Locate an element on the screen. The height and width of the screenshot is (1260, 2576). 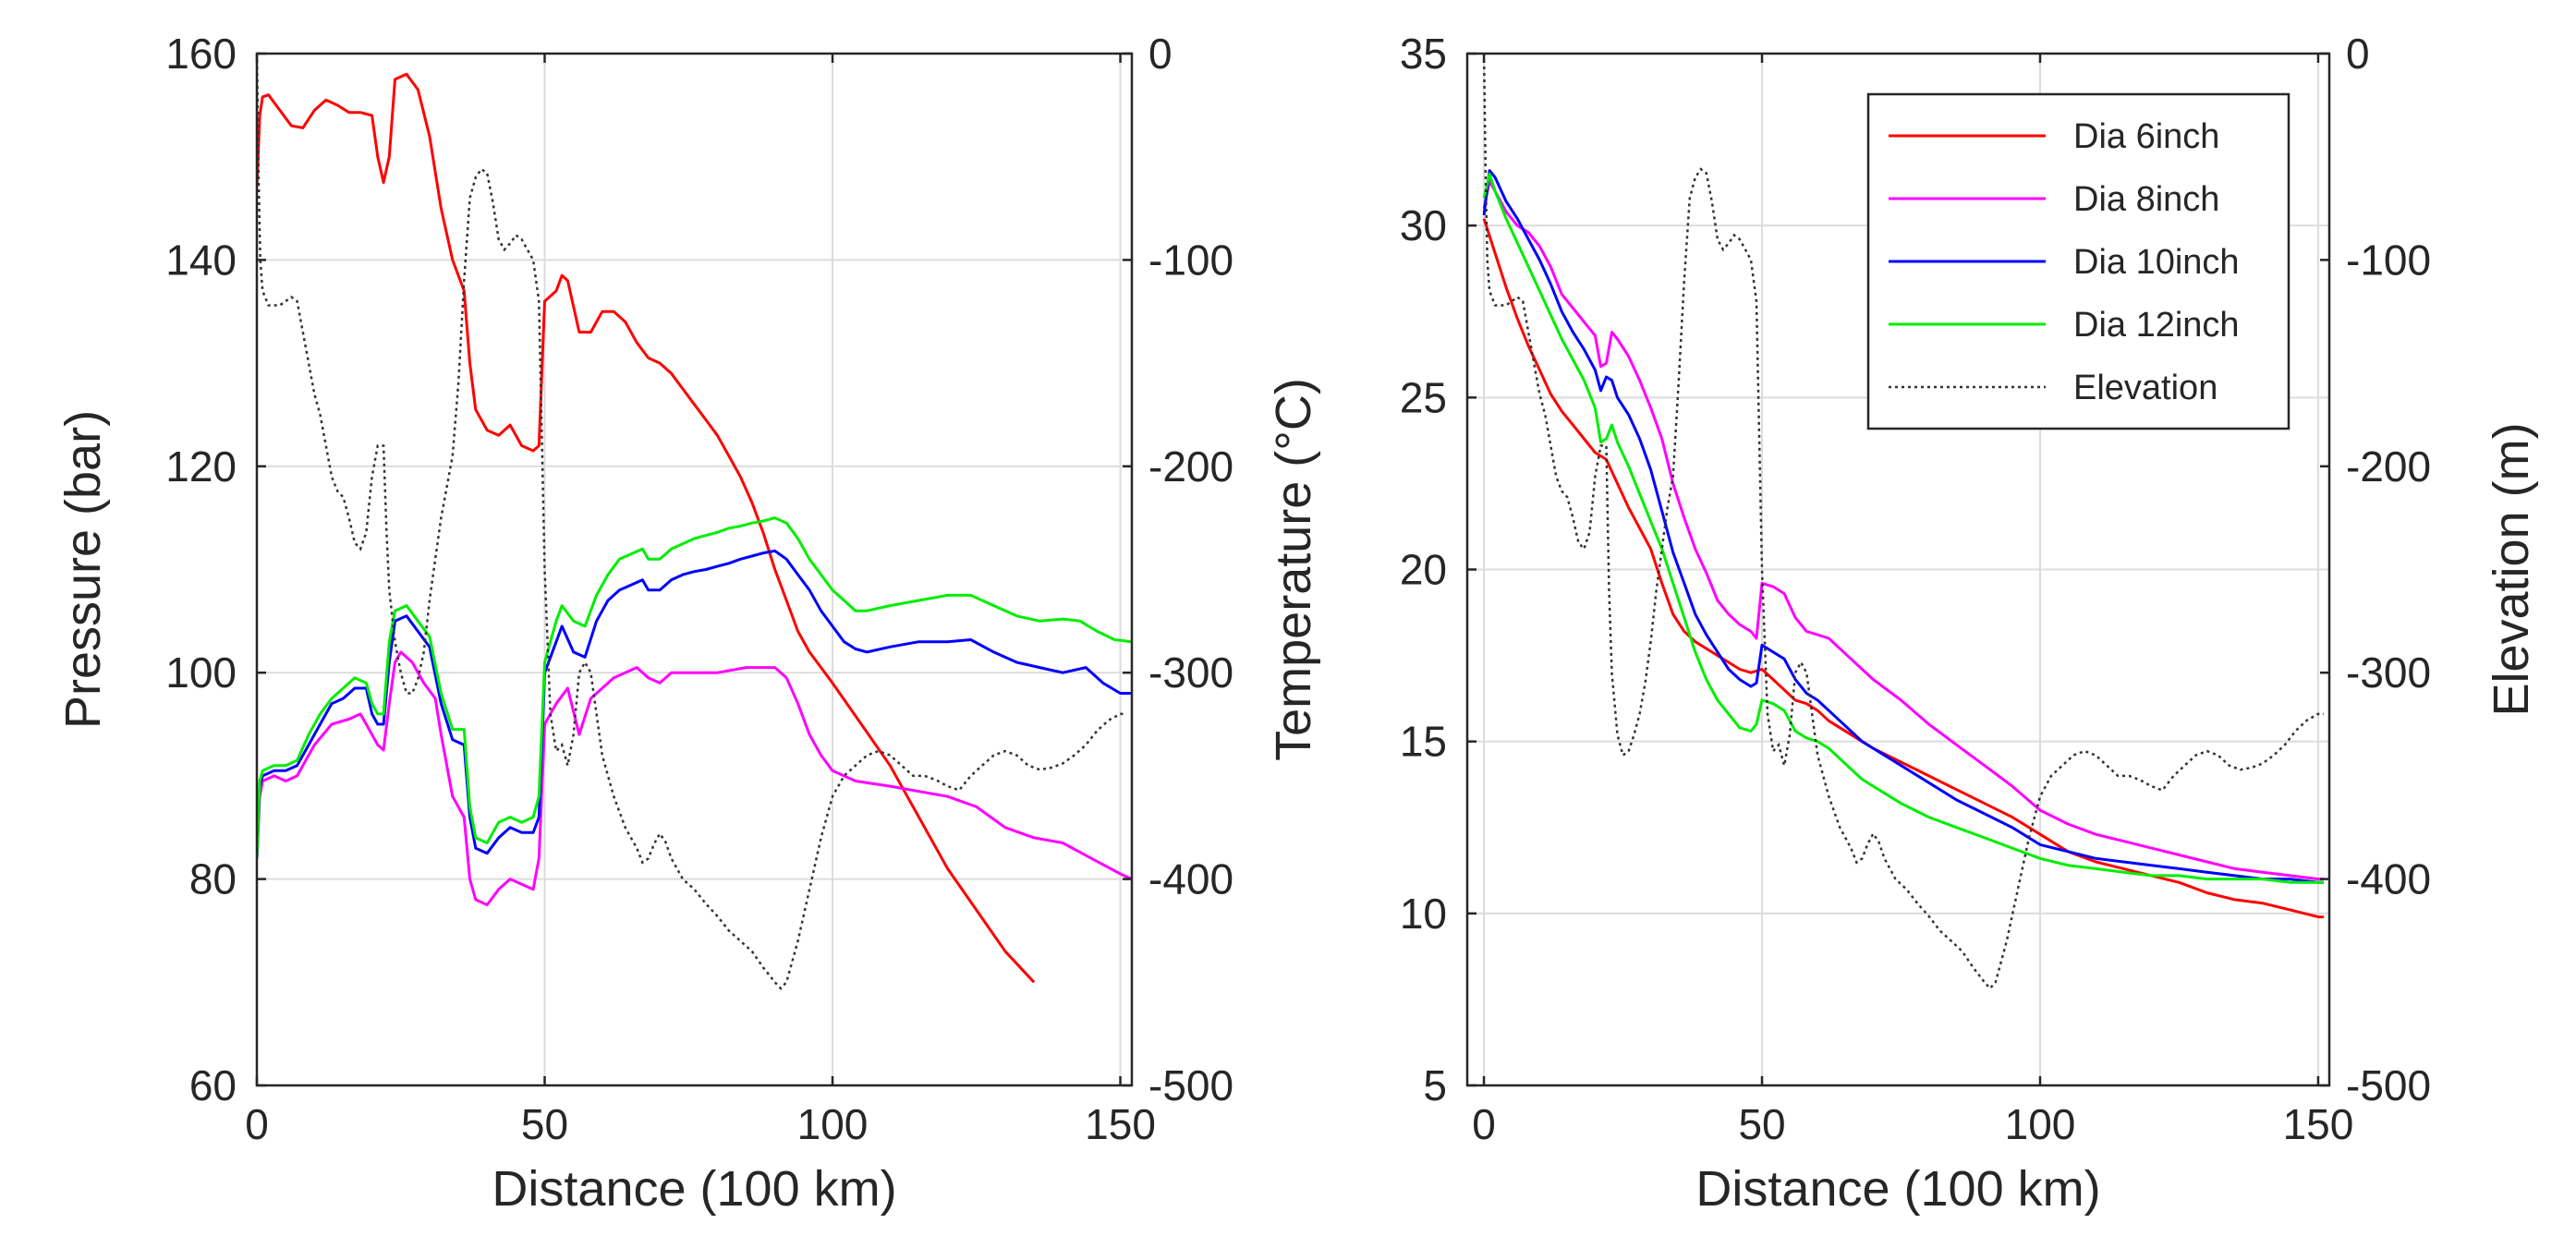
series-line-dia-10inch is located at coordinates (694, 704).